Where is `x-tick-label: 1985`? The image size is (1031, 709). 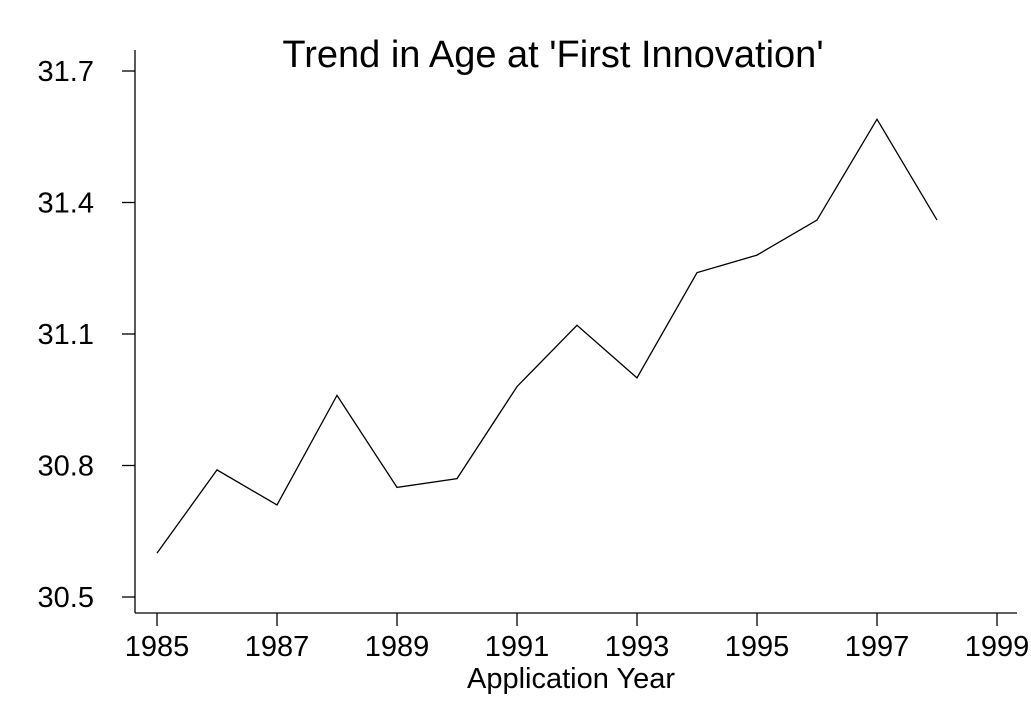 x-tick-label: 1985 is located at coordinates (157, 647).